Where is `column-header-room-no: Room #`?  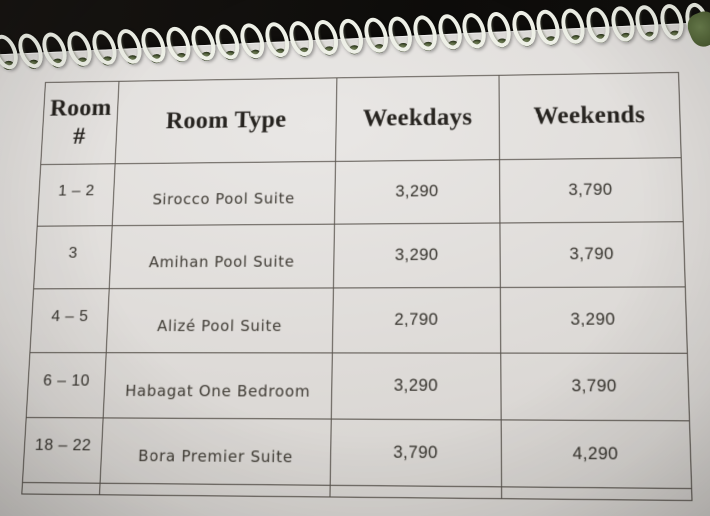
column-header-room-no: Room # is located at coordinates (80, 123).